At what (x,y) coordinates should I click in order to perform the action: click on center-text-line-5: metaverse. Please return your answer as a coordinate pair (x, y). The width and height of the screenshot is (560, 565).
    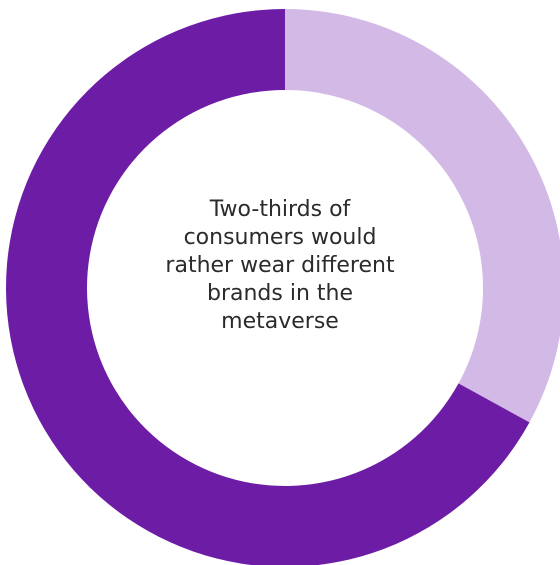
    Looking at the image, I should click on (280, 321).